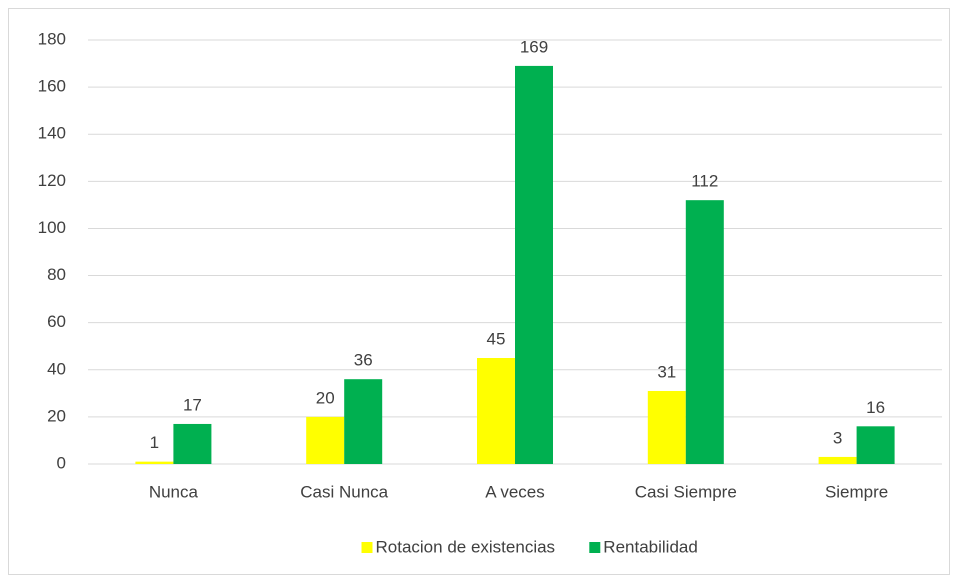 The image size is (959, 579). What do you see at coordinates (52, 38) in the screenshot?
I see `y-tick-label: 180` at bounding box center [52, 38].